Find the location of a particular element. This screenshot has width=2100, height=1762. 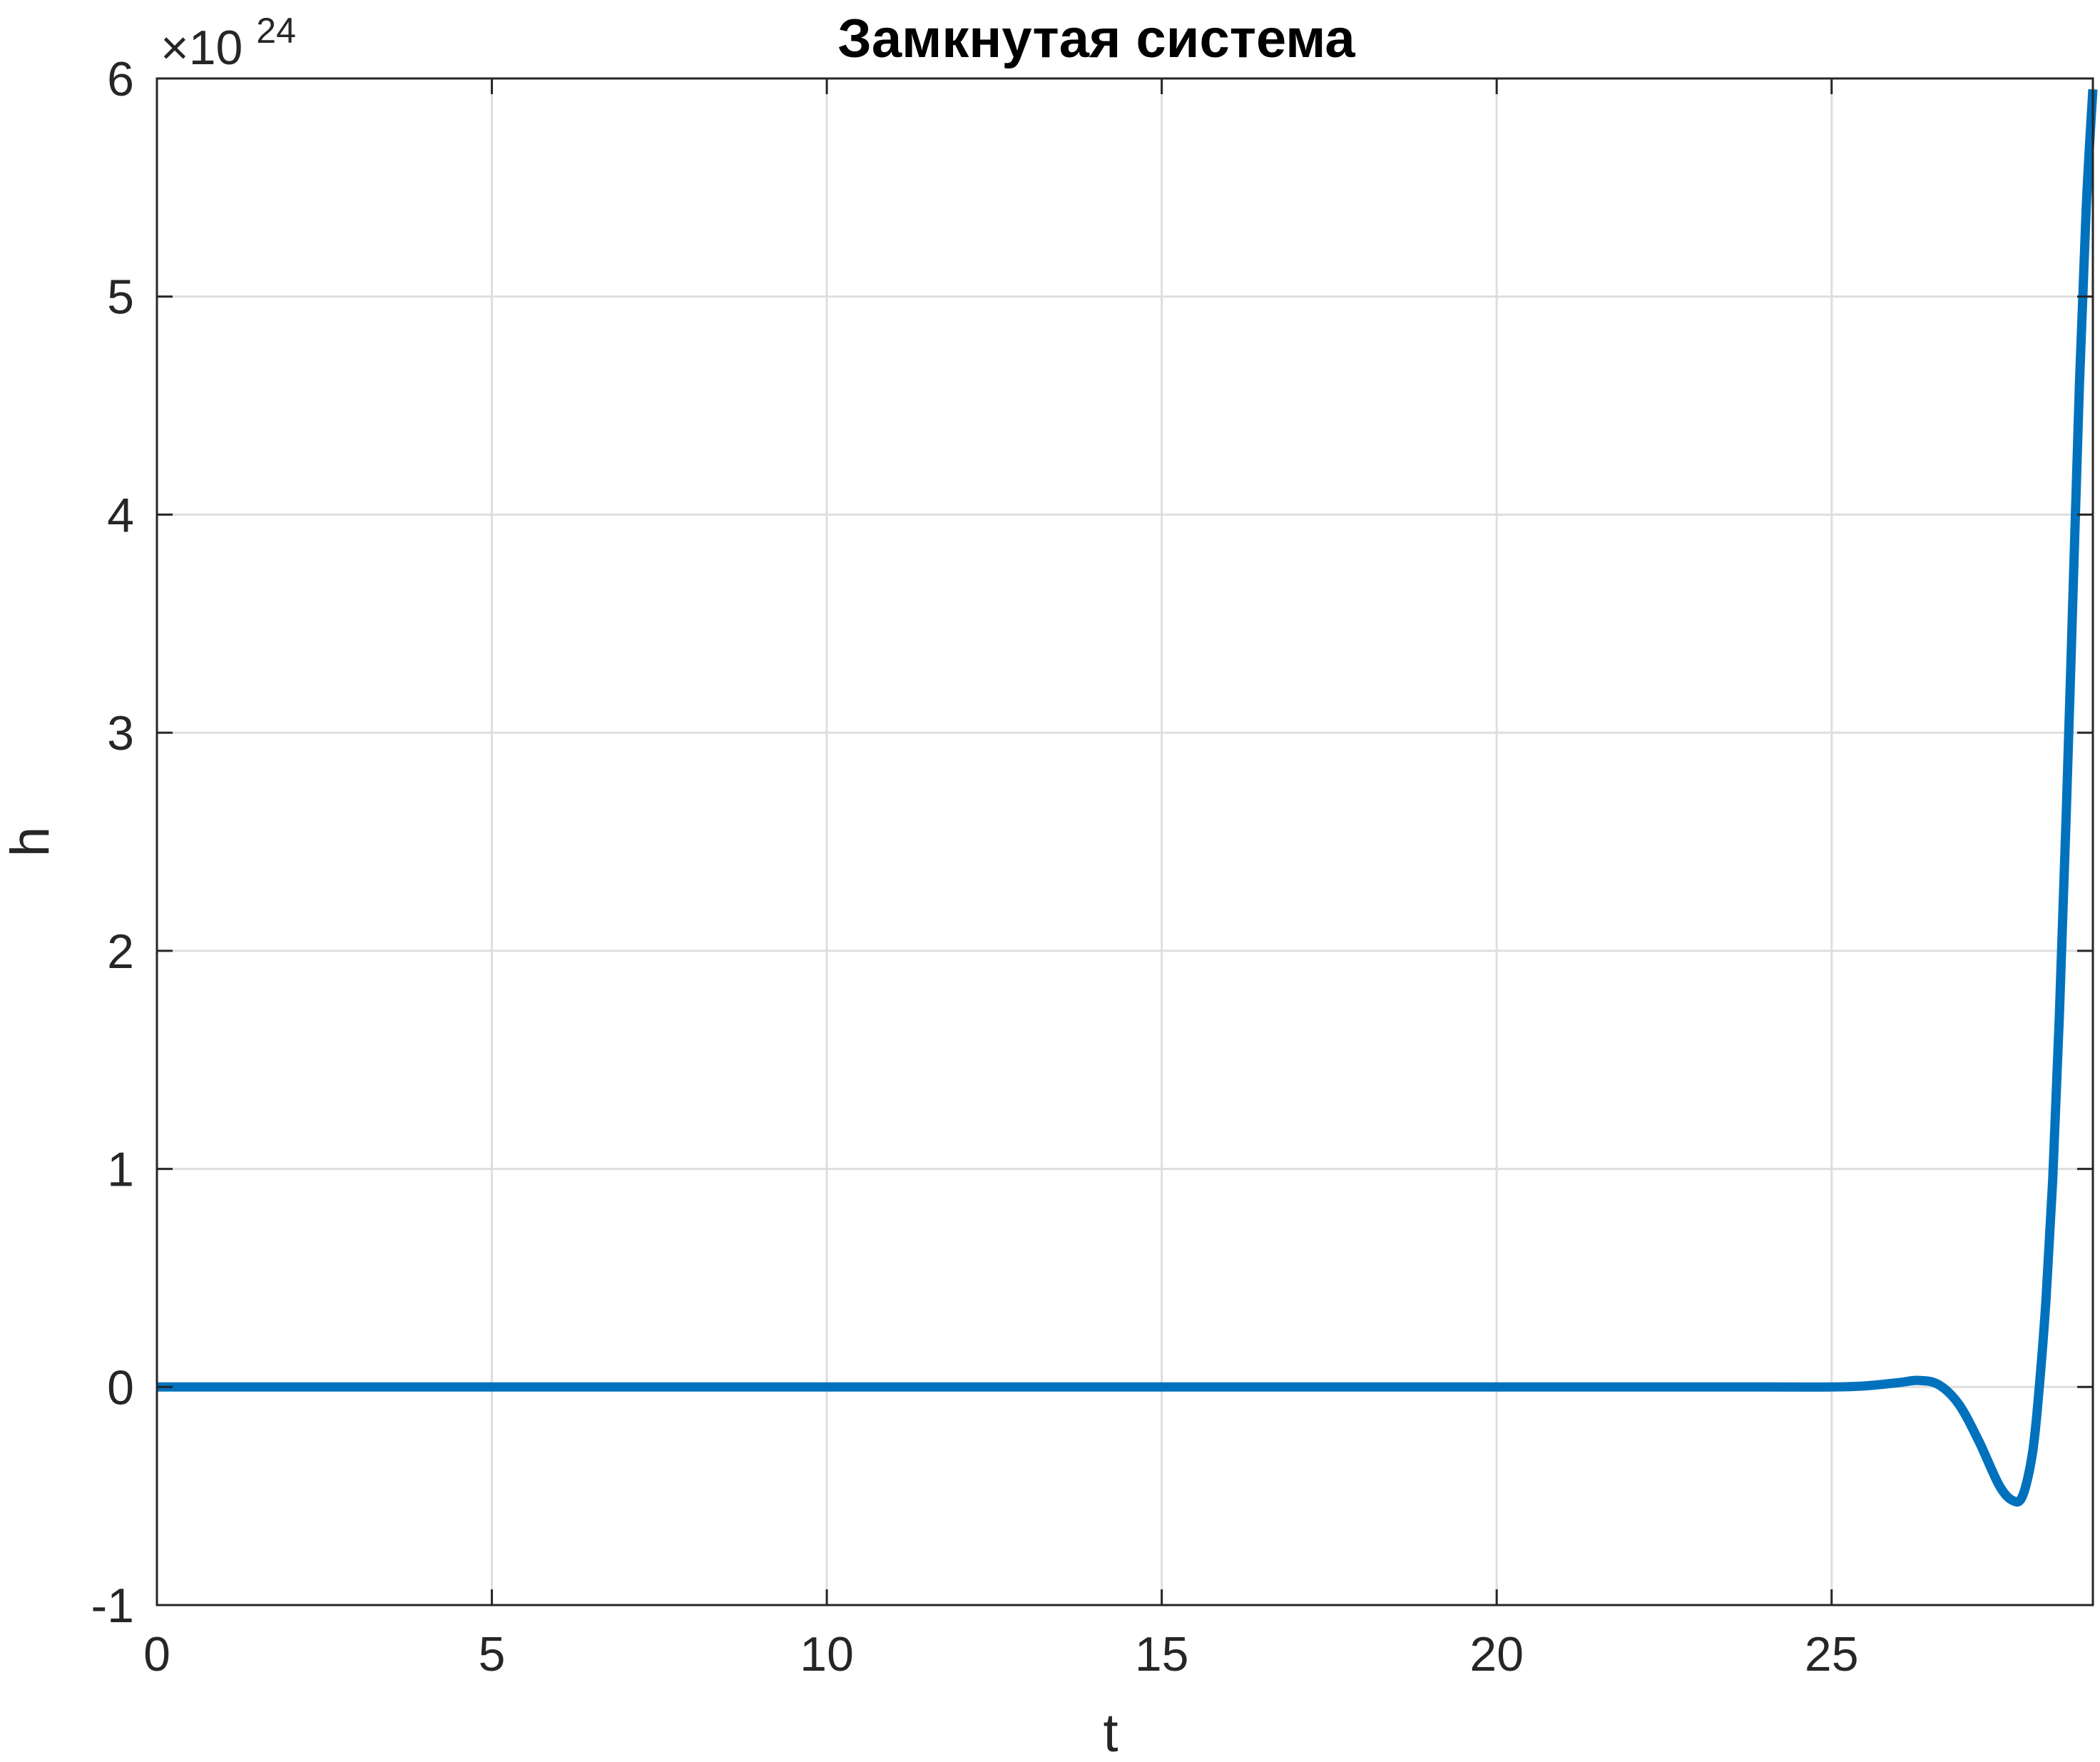

y-tick-label: 6 is located at coordinates (121, 79).